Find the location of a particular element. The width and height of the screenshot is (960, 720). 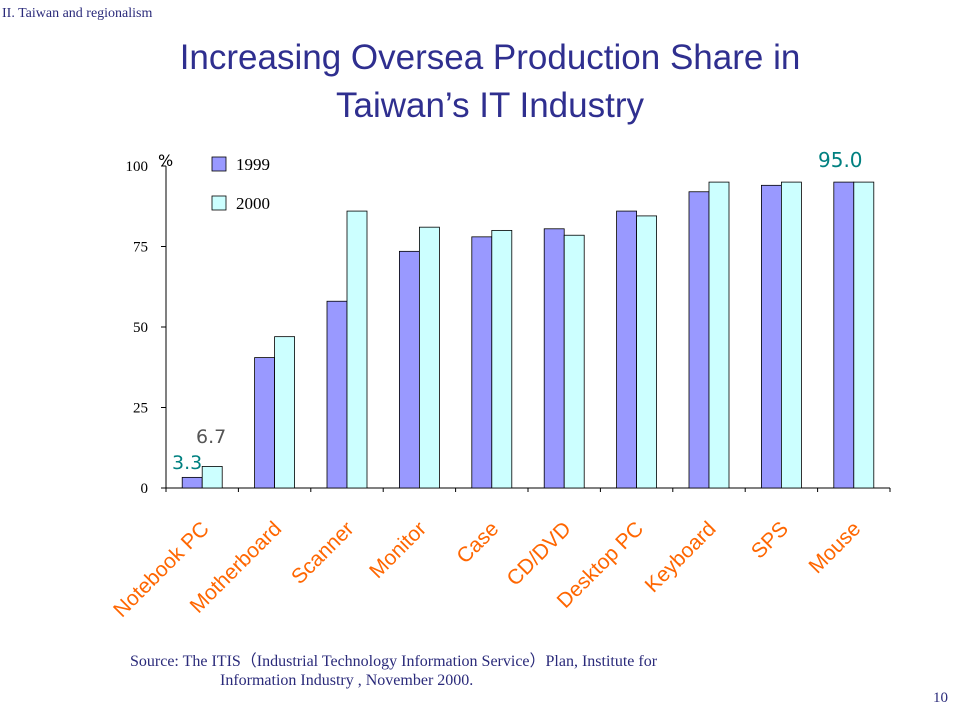

y-tick-label: 0 is located at coordinates (145, 489).